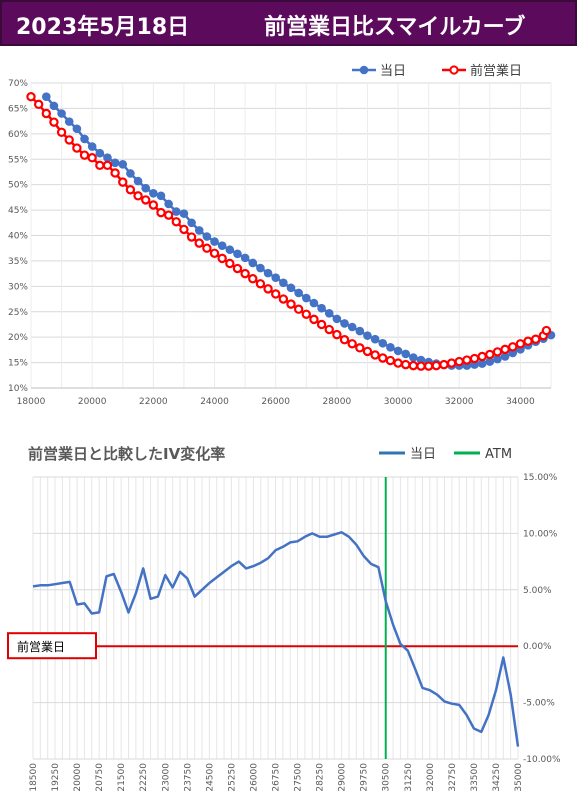 The image size is (577, 802). What do you see at coordinates (254, 777) in the screenshot?
I see `chart2-x-tick: 26000` at bounding box center [254, 777].